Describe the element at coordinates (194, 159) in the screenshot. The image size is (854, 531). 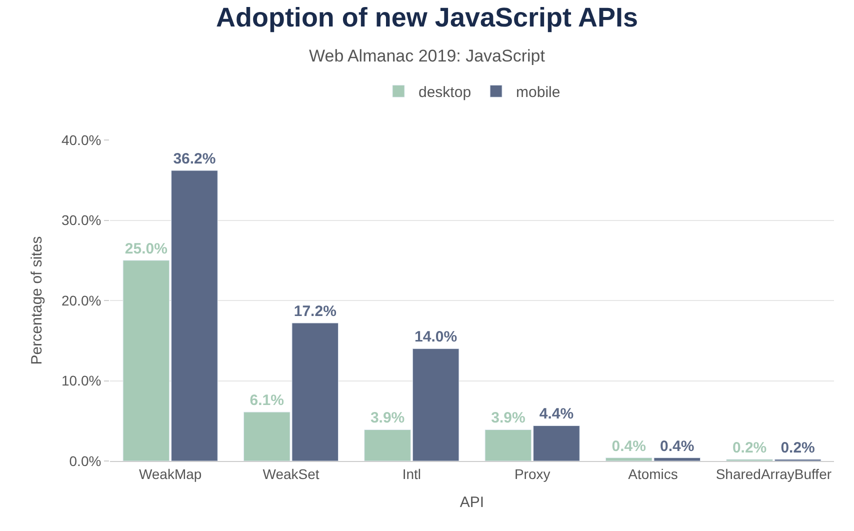
I see `data-label: 36.2%` at that location.